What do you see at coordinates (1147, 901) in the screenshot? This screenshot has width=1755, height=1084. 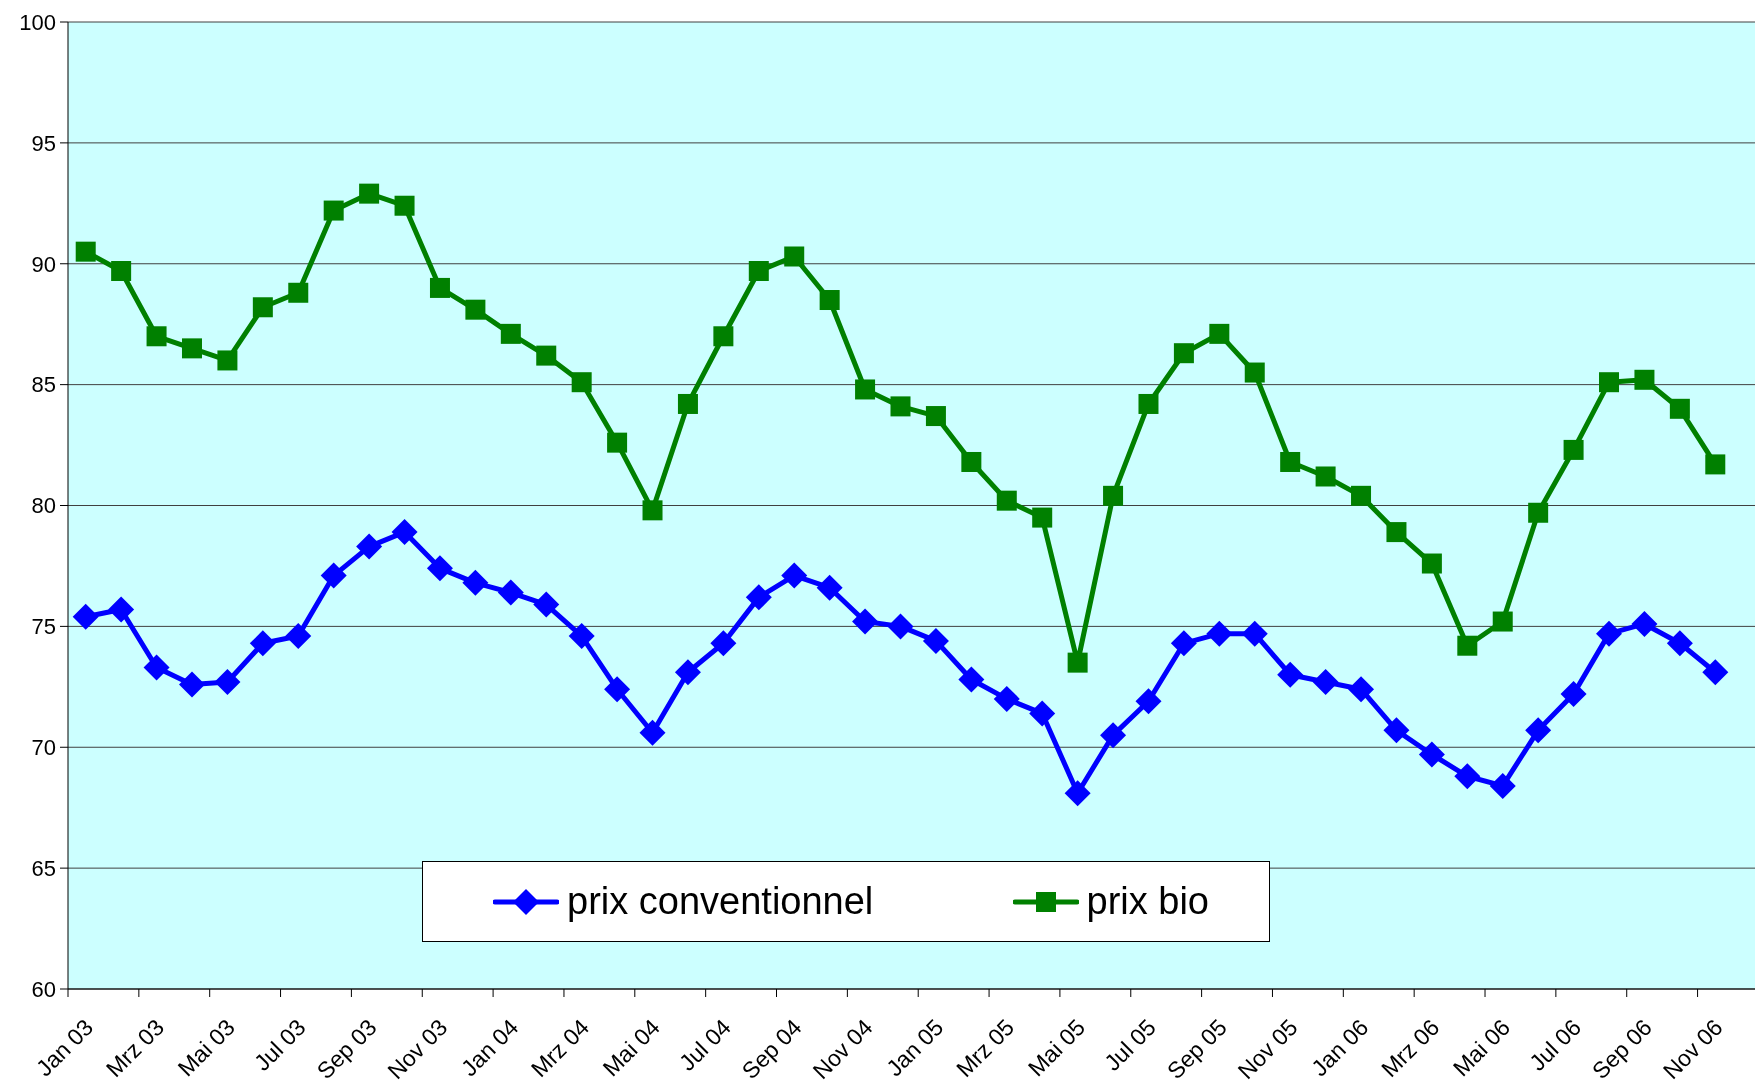 I see `legend-label: prix bio` at bounding box center [1147, 901].